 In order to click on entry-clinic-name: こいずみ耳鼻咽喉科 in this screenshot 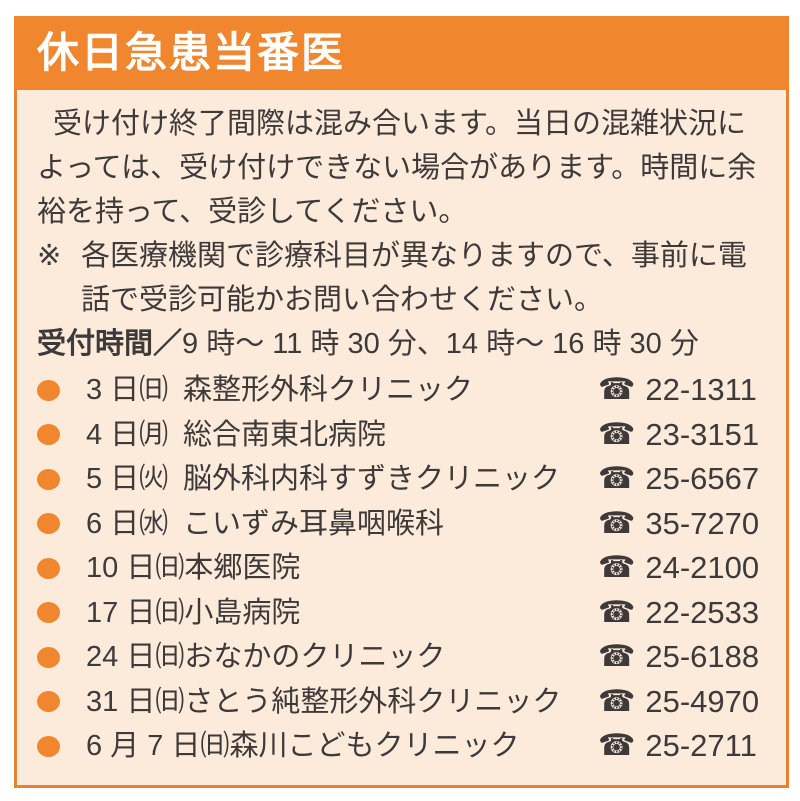, I will do `click(314, 523)`.